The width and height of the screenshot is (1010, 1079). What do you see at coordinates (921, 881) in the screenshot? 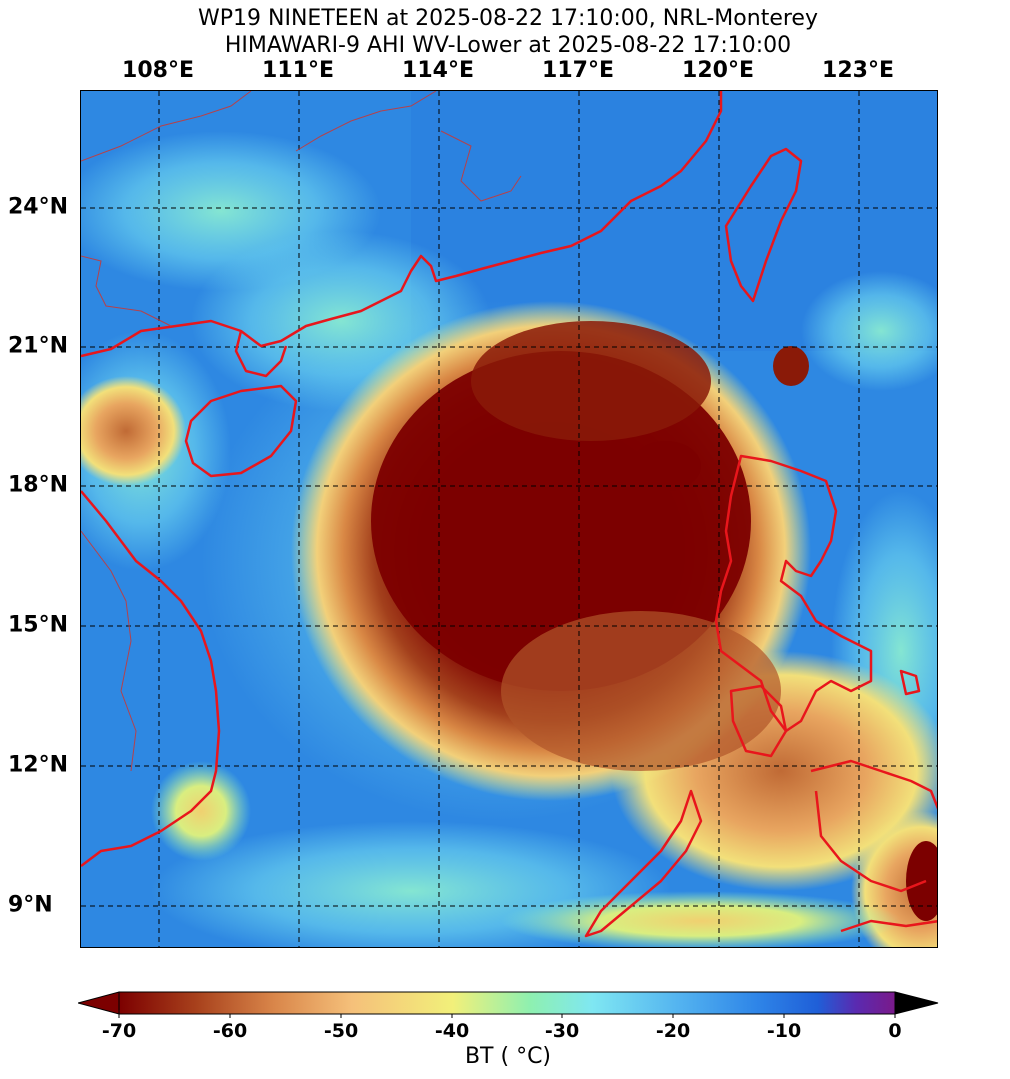
I see `convective-cell-se` at bounding box center [921, 881].